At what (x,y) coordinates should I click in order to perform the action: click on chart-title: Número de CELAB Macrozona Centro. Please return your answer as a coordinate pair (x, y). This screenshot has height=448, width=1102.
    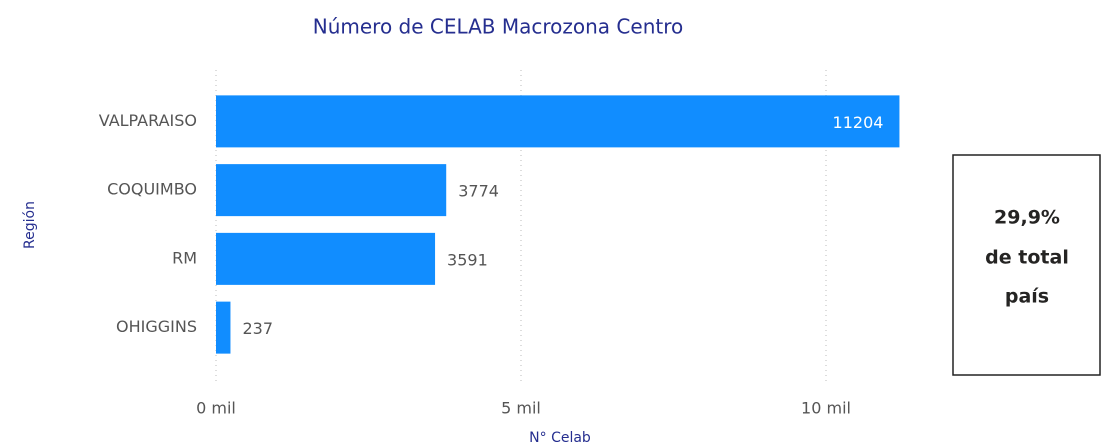
    Looking at the image, I should click on (498, 27).